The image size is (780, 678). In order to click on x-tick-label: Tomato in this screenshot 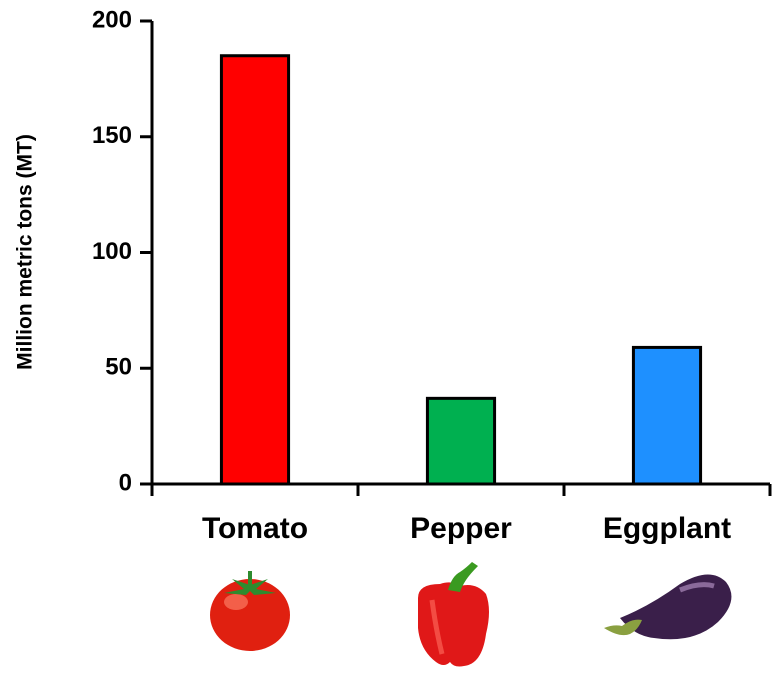, I will do `click(255, 528)`.